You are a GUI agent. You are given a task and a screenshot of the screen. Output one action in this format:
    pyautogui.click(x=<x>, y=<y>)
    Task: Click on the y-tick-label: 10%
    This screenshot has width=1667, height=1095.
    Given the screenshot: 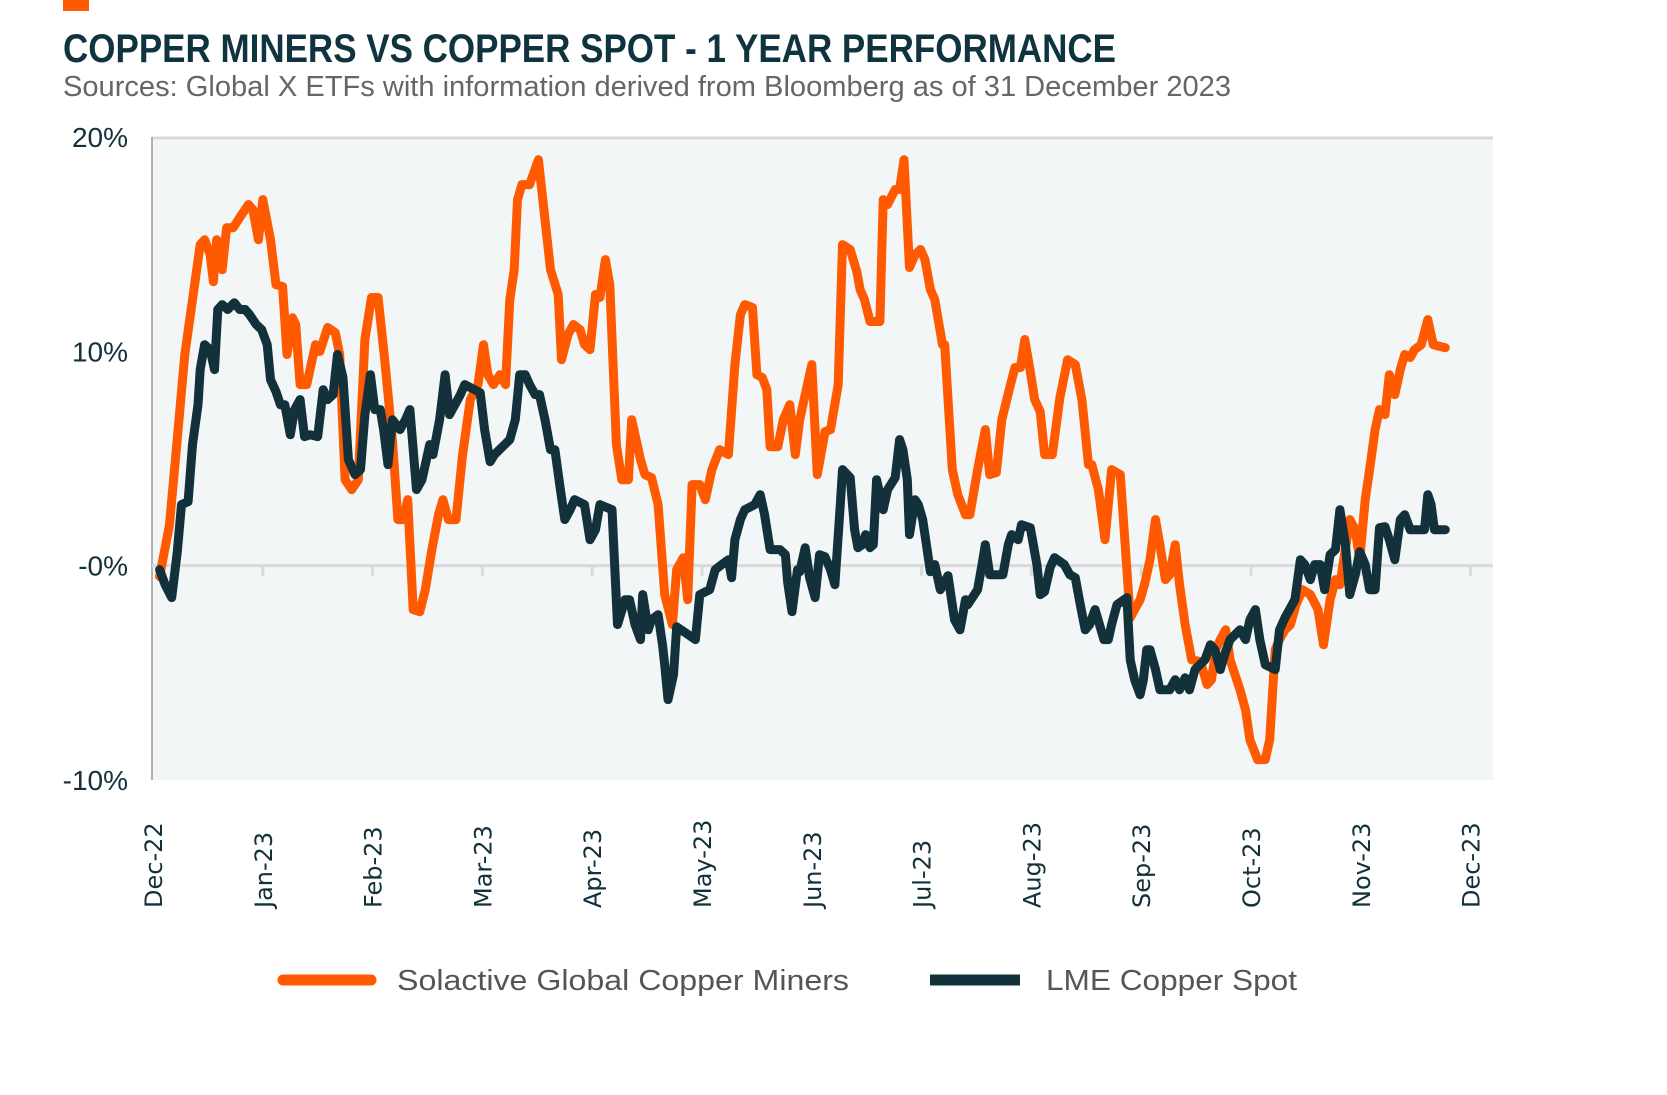 What is the action you would take?
    pyautogui.click(x=100, y=351)
    